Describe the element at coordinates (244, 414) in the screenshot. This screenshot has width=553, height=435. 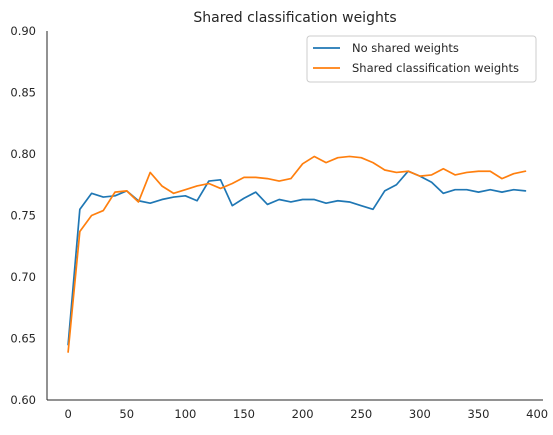
I see `x-tick-label: 150` at that location.